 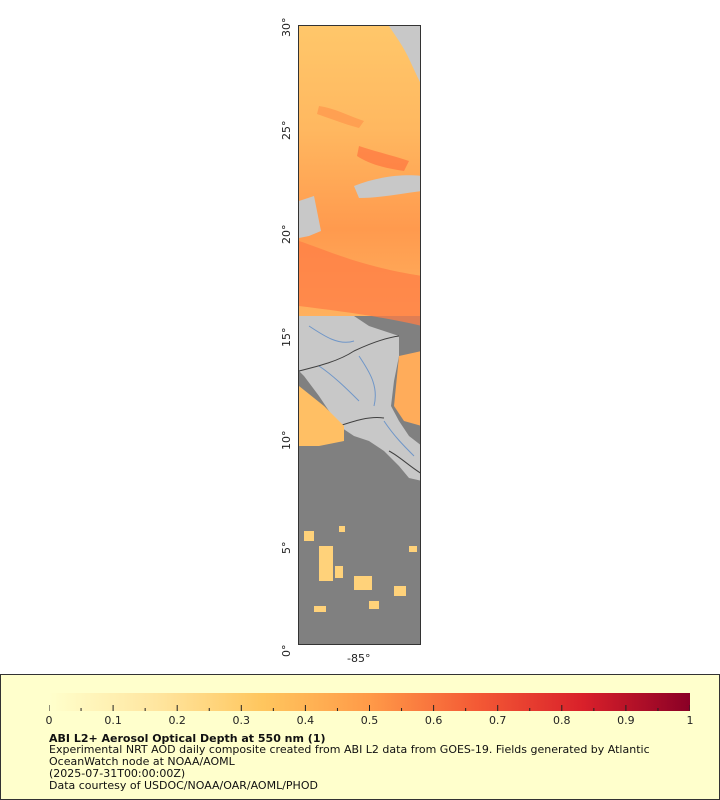 I want to click on map-panel, so click(x=359, y=335).